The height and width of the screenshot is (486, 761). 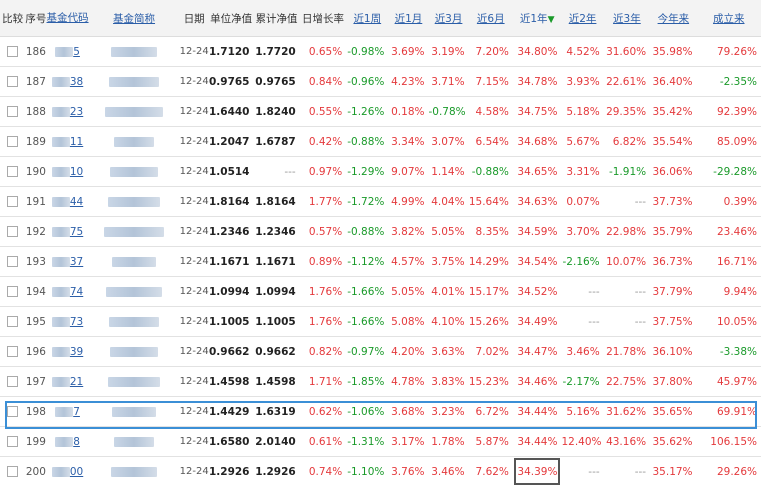 I want to click on return-since-inception: 10.05%, so click(x=729, y=322).